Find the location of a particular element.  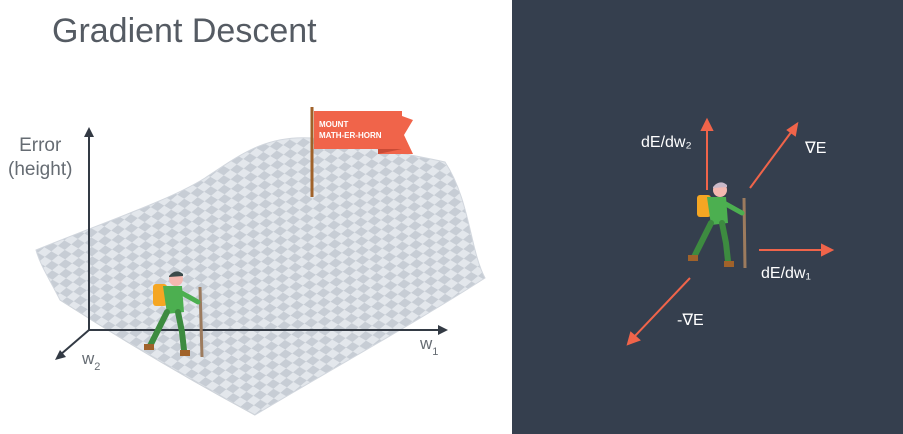

slide-title: Gradient Descent is located at coordinates (184, 31).